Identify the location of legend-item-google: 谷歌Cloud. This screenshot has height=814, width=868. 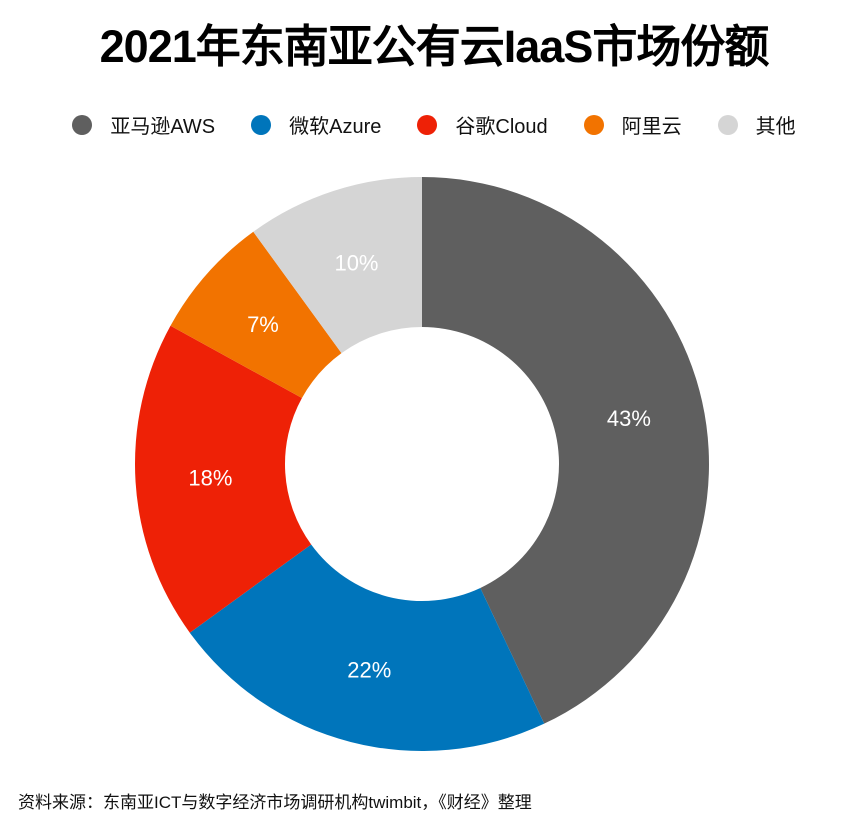
(482, 124).